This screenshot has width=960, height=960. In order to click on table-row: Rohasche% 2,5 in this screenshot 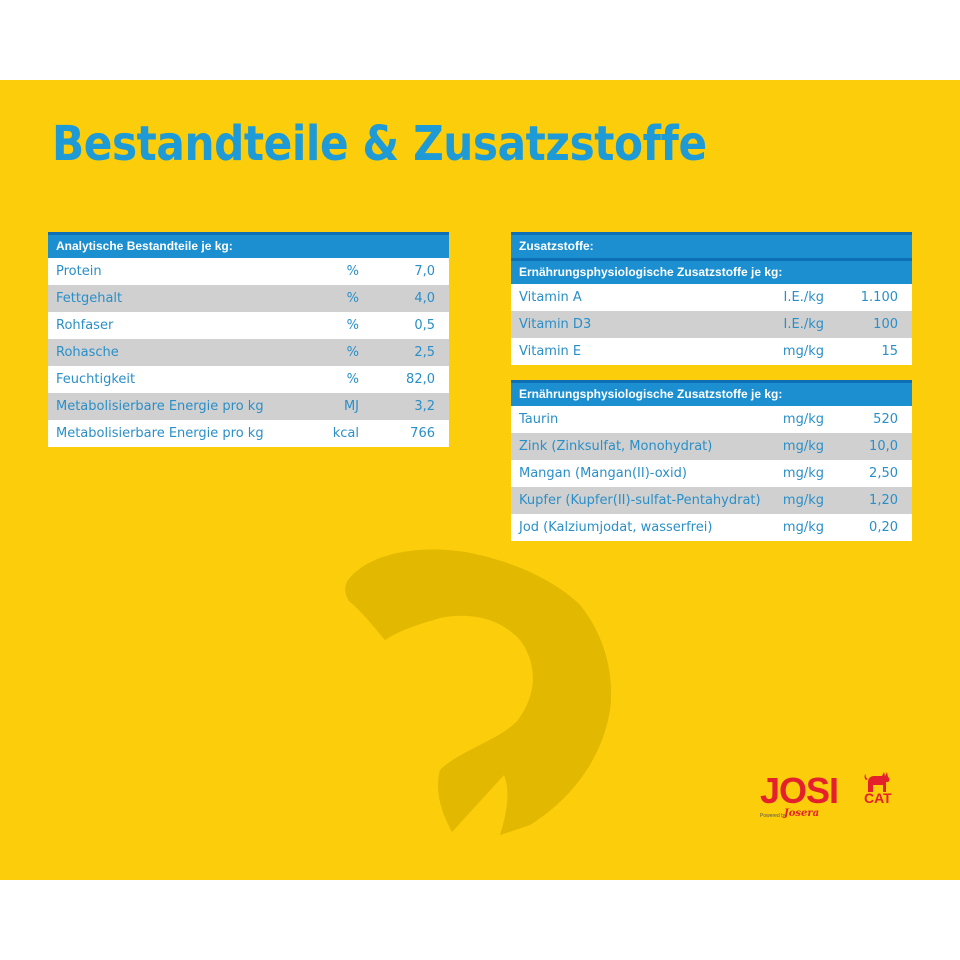, I will do `click(248, 352)`.